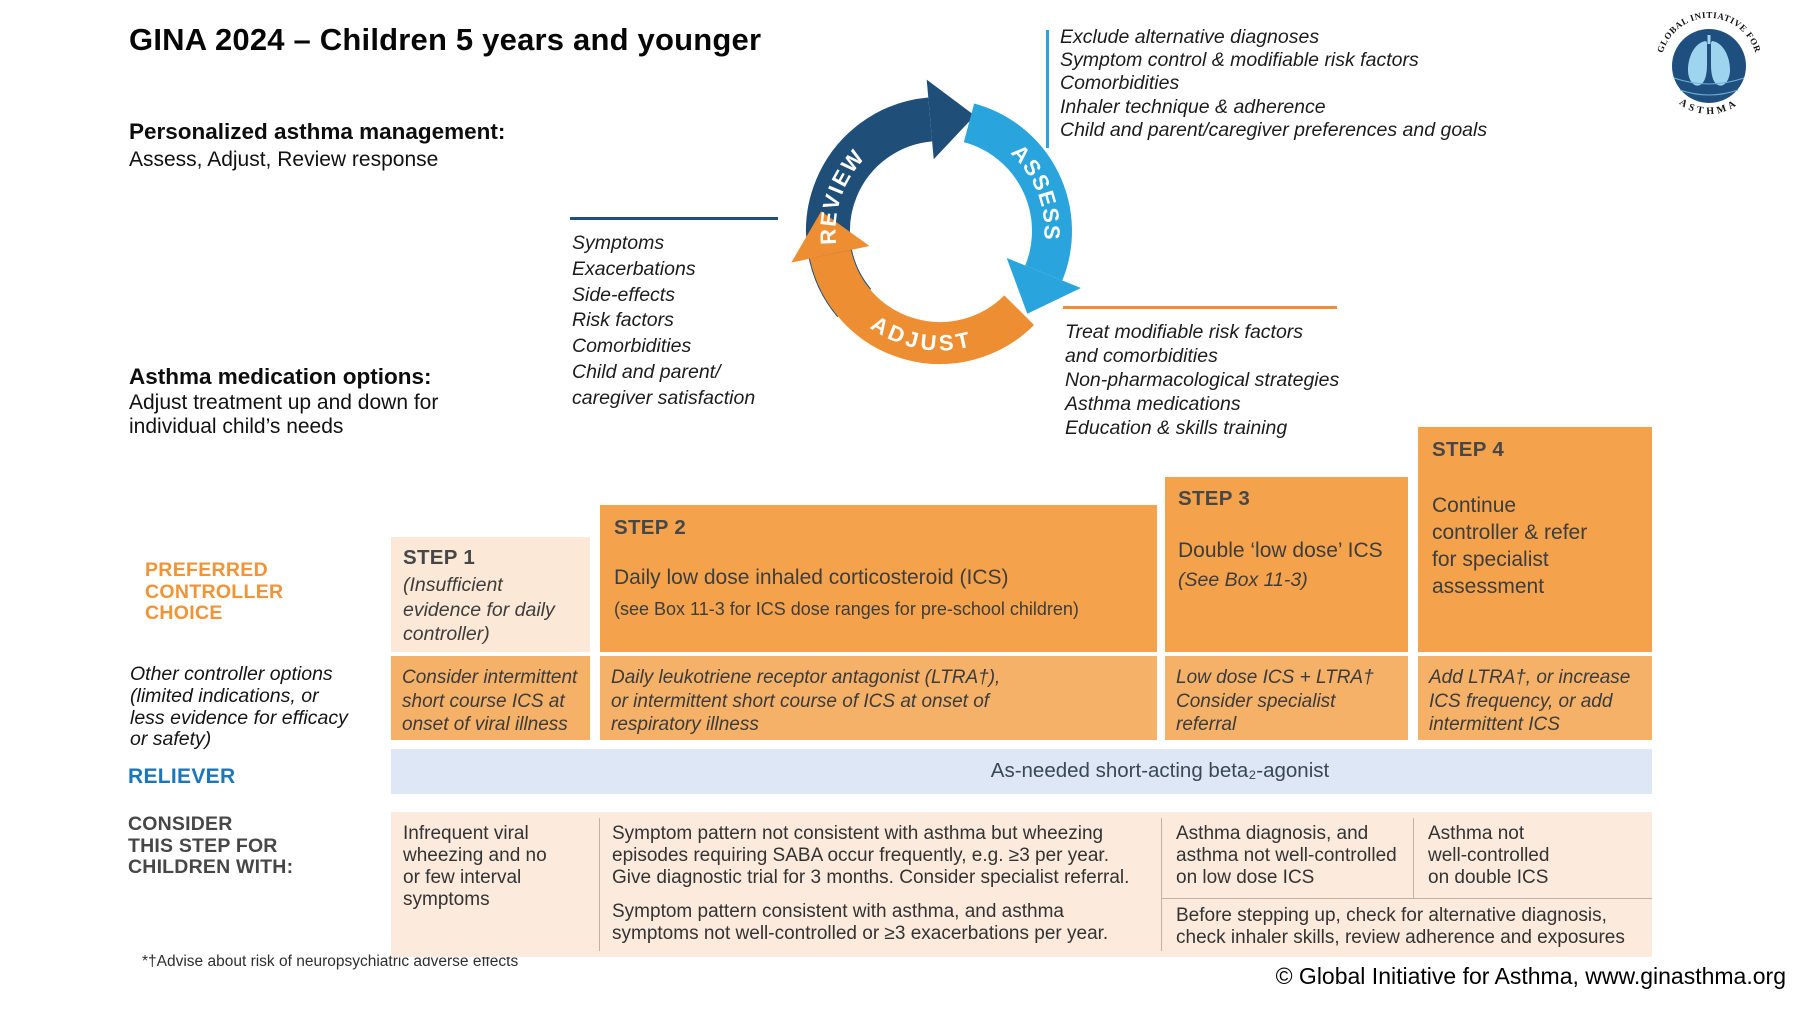  Describe the element at coordinates (1022, 208) in the screenshot. I see `assess-arrow` at that location.